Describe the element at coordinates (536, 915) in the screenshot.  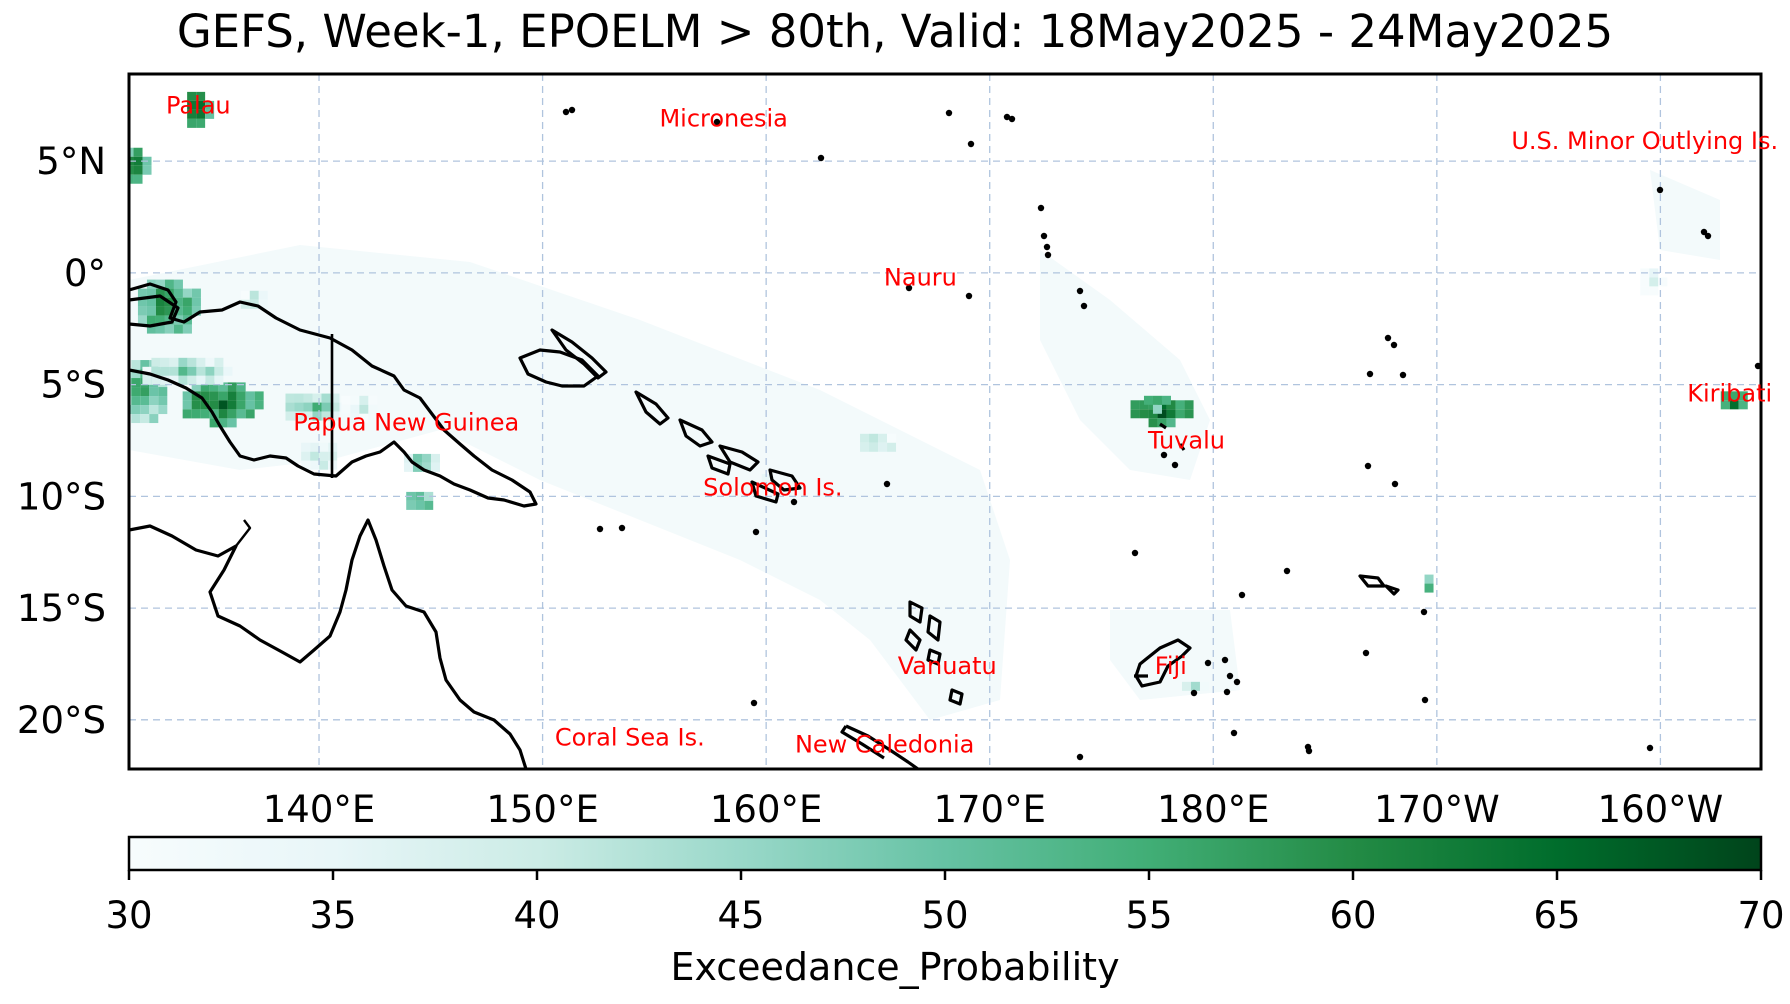
I see `colorbar-tick-label: 40` at that location.